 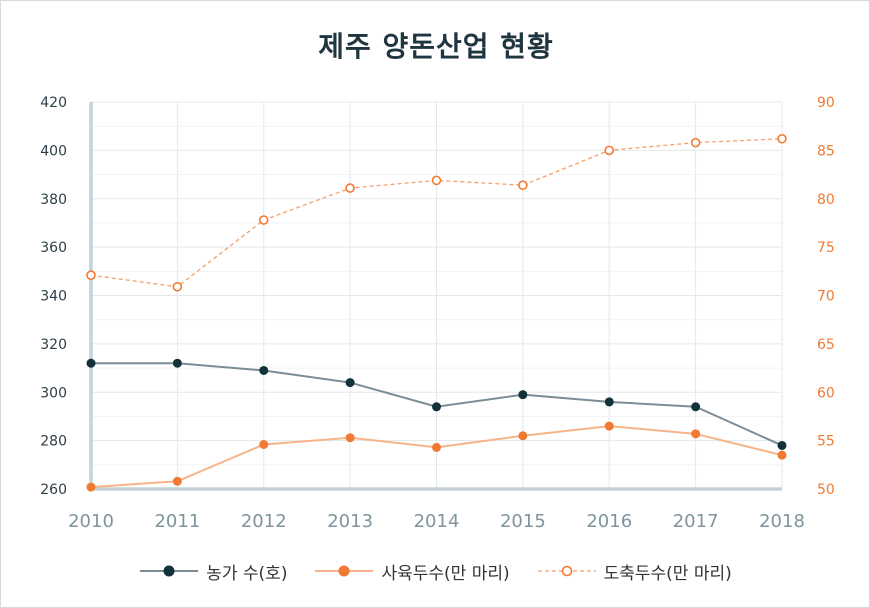 What do you see at coordinates (445, 573) in the screenshot?
I see `legend-label-raised: 사육두수(만 마리)` at bounding box center [445, 573].